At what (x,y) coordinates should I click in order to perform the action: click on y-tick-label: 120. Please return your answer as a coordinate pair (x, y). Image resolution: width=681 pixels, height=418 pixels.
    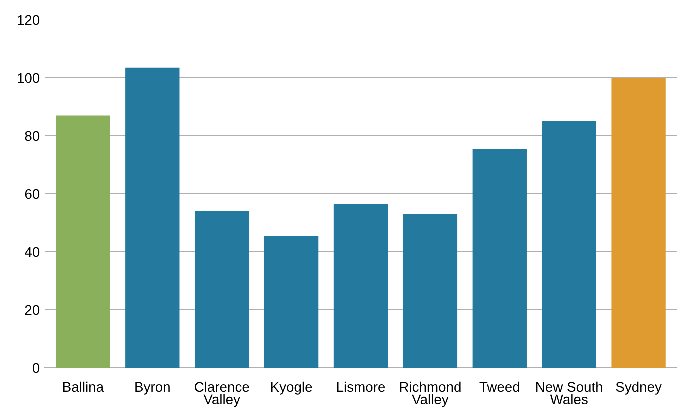
    Looking at the image, I should click on (29, 20).